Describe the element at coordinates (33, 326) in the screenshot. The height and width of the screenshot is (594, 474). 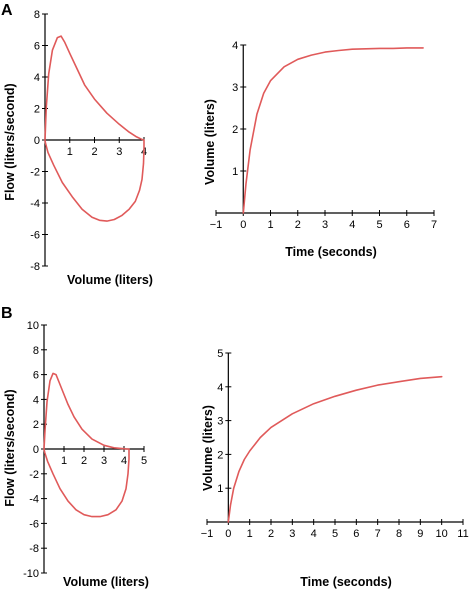
I see `y-tick-label: 10` at that location.